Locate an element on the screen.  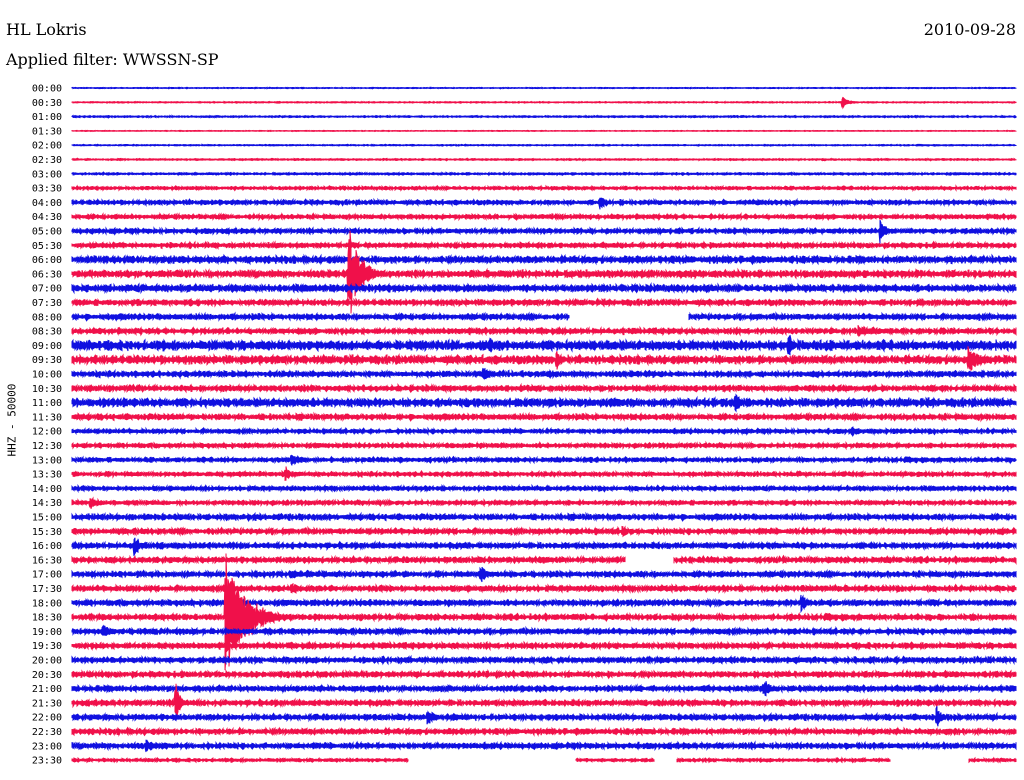
time-tick-label: 02:00 is located at coordinates (47, 146).